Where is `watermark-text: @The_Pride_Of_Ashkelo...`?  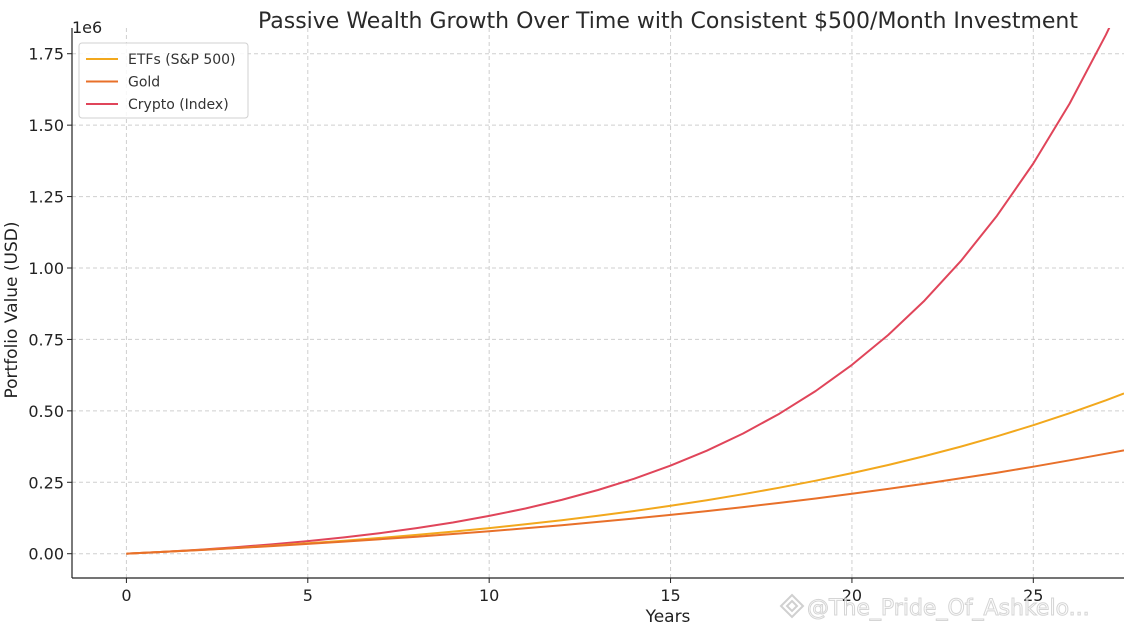
watermark-text: @The_Pride_Of_Ashkelo... is located at coordinates (948, 608).